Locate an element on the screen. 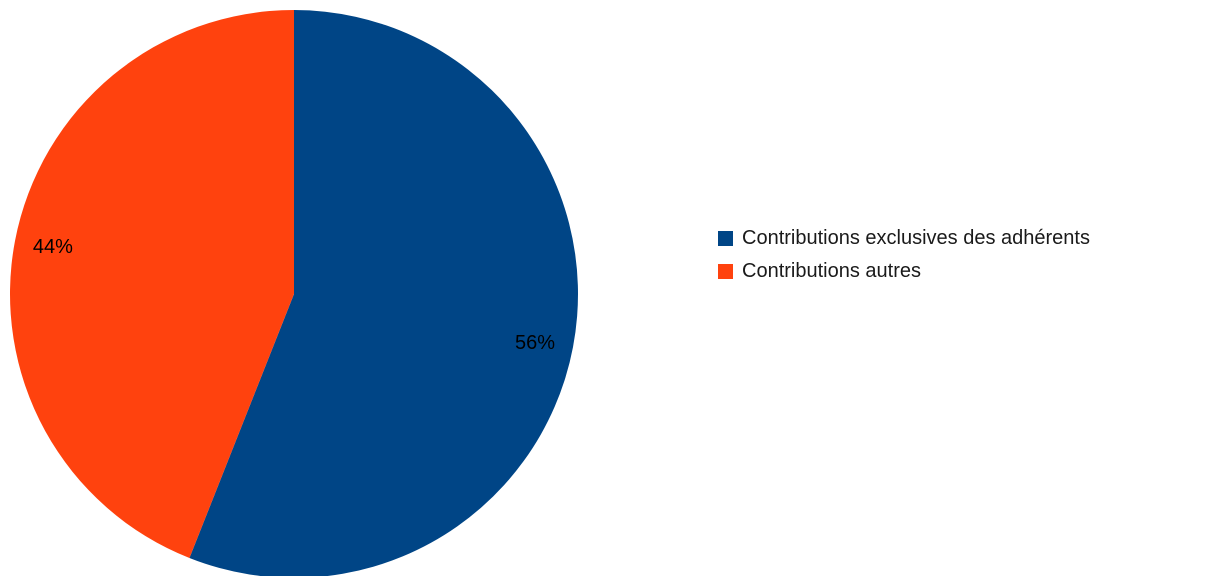 Image resolution: width=1224 pixels, height=576 pixels. legend-item-adherents: Contributions exclusives des adhérents is located at coordinates (904, 238).